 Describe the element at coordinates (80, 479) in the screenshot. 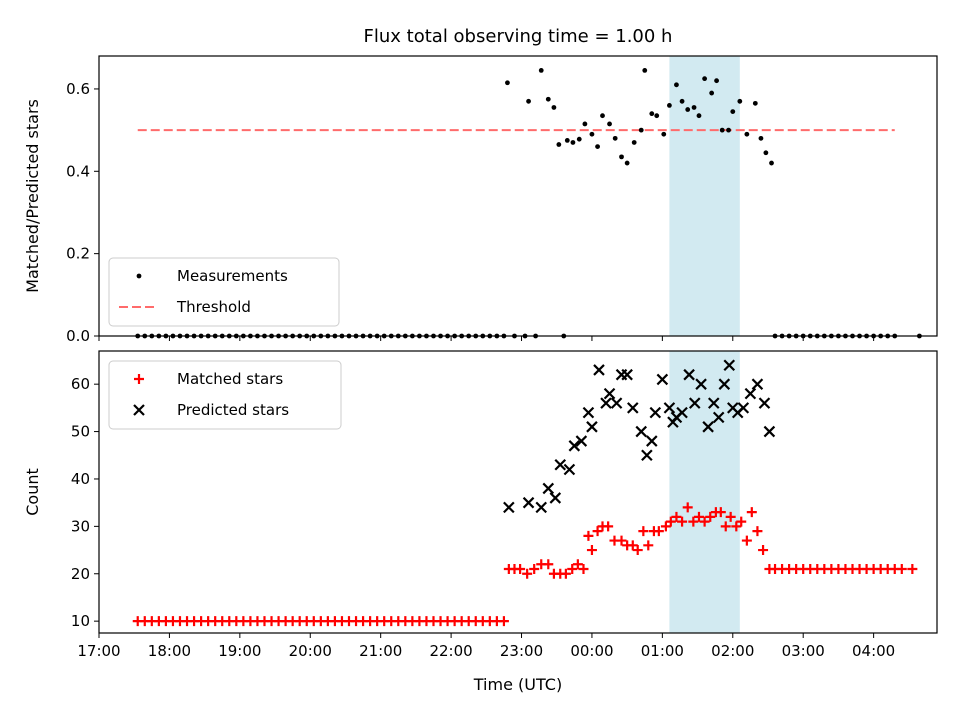

I see `y-tick-label: 40` at that location.